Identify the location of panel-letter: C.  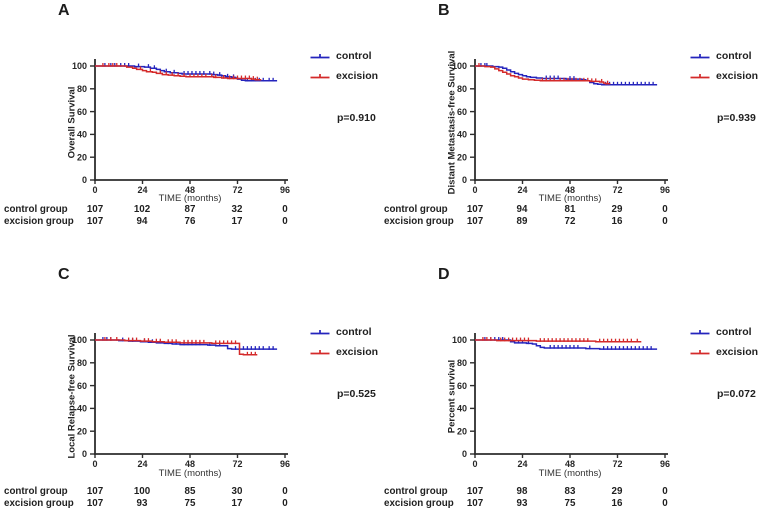
(64, 274).